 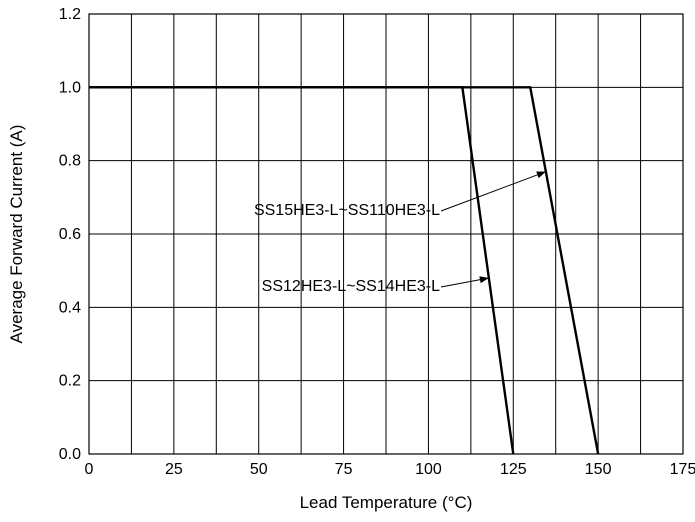 I want to click on x-tick-label: 150, so click(x=598, y=469).